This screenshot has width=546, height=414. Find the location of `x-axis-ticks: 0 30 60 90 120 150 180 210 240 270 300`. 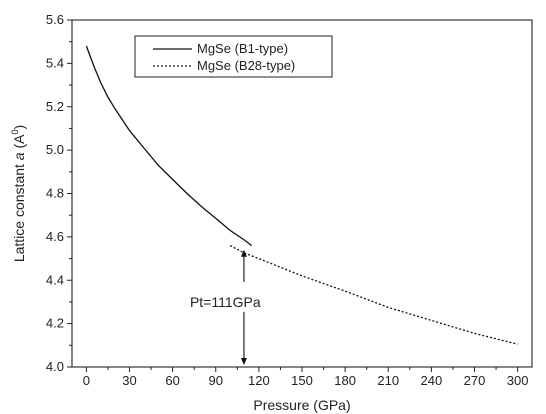

x-axis-ticks: 0 30 60 90 120 150 180 210 240 270 300 is located at coordinates (306, 377).